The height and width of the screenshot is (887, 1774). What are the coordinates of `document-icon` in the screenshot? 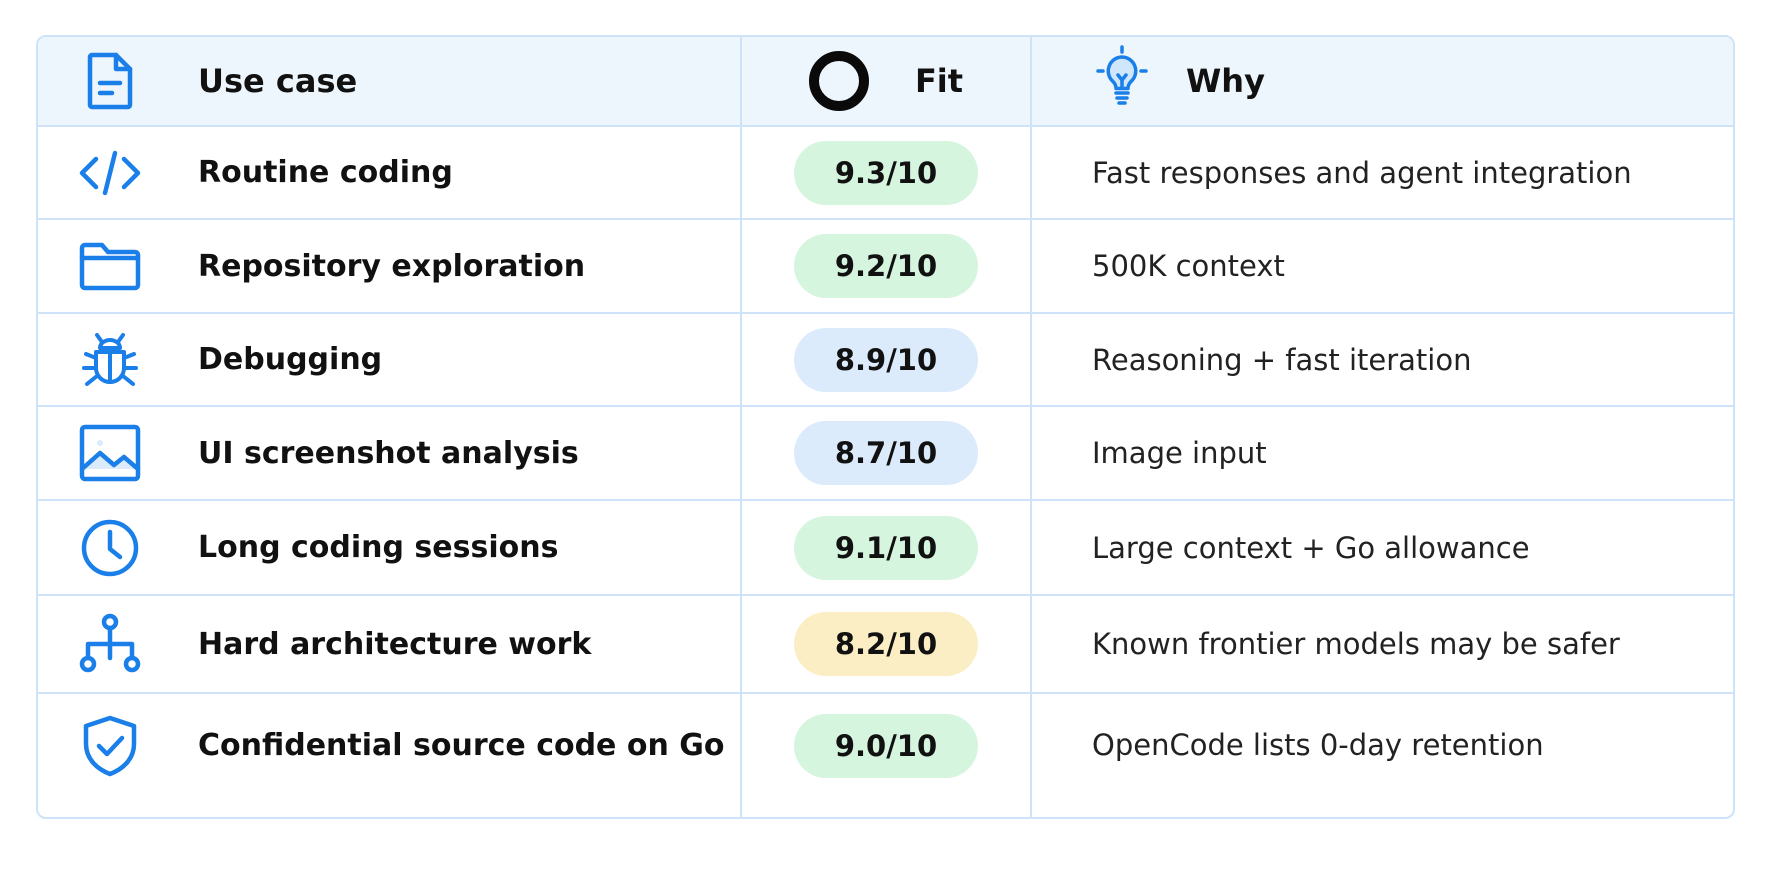 It's located at (110, 81).